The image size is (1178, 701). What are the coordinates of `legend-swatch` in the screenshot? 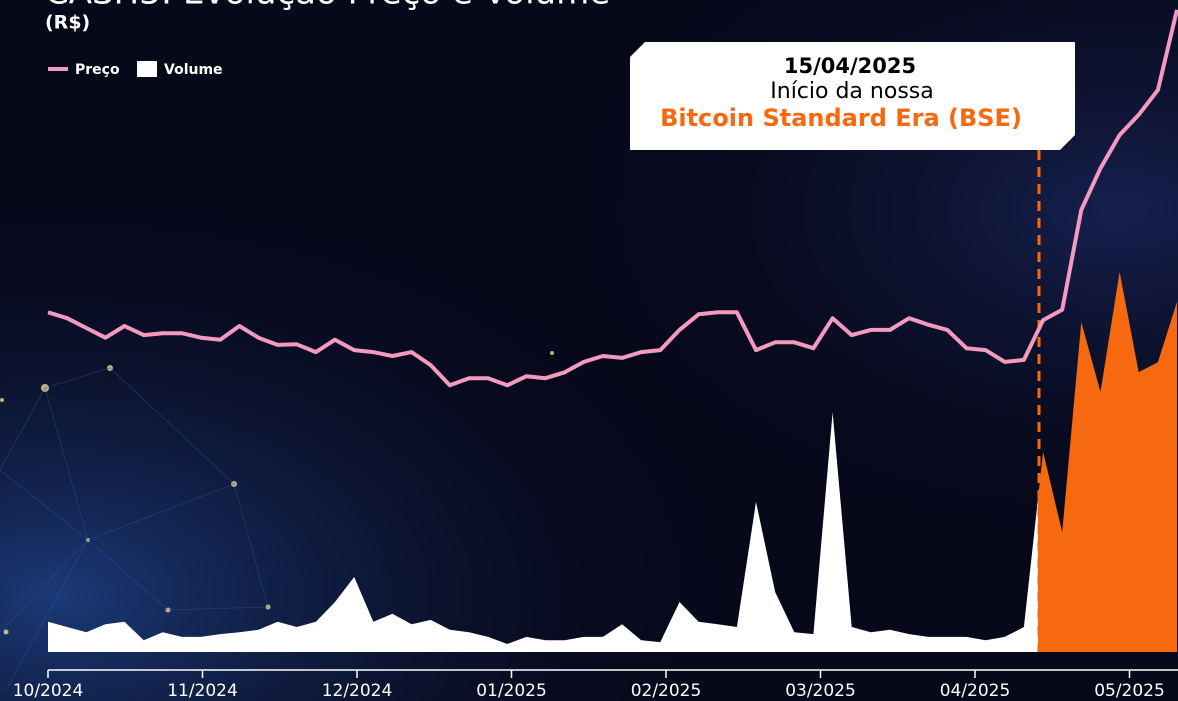 It's located at (147, 69).